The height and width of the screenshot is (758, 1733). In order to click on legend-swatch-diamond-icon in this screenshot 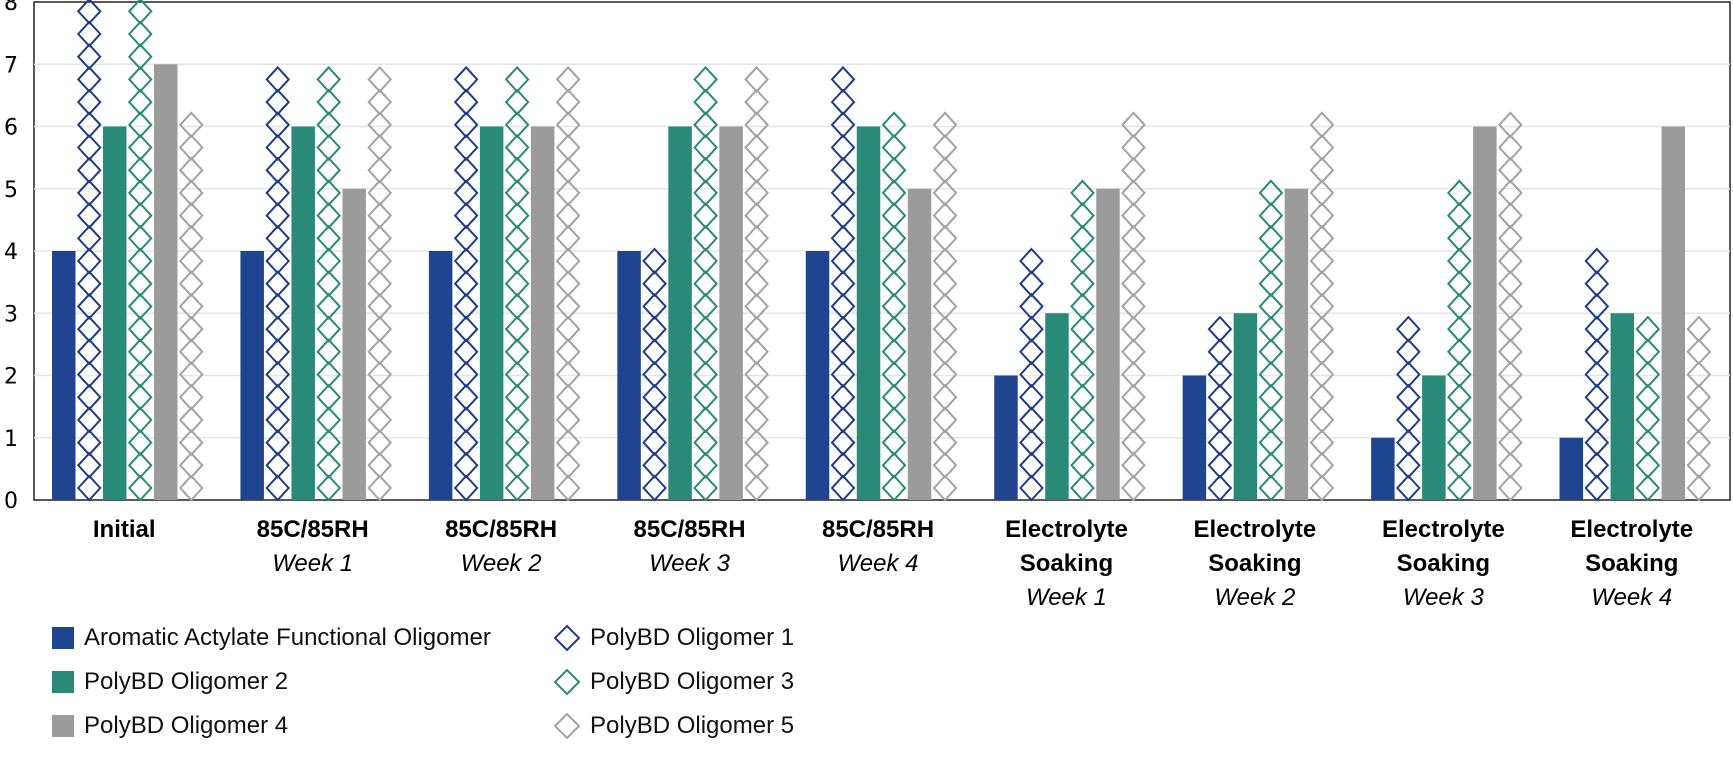, I will do `click(567, 638)`.